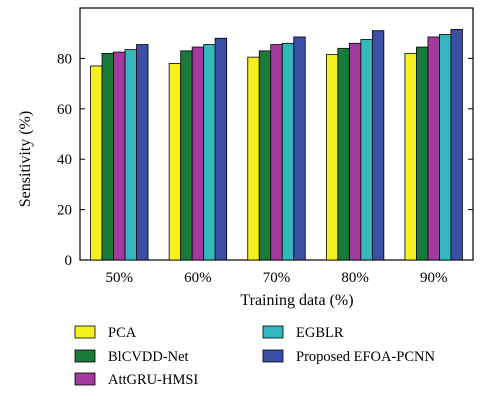 The height and width of the screenshot is (411, 500). I want to click on x-tick-label: 60%, so click(198, 278).